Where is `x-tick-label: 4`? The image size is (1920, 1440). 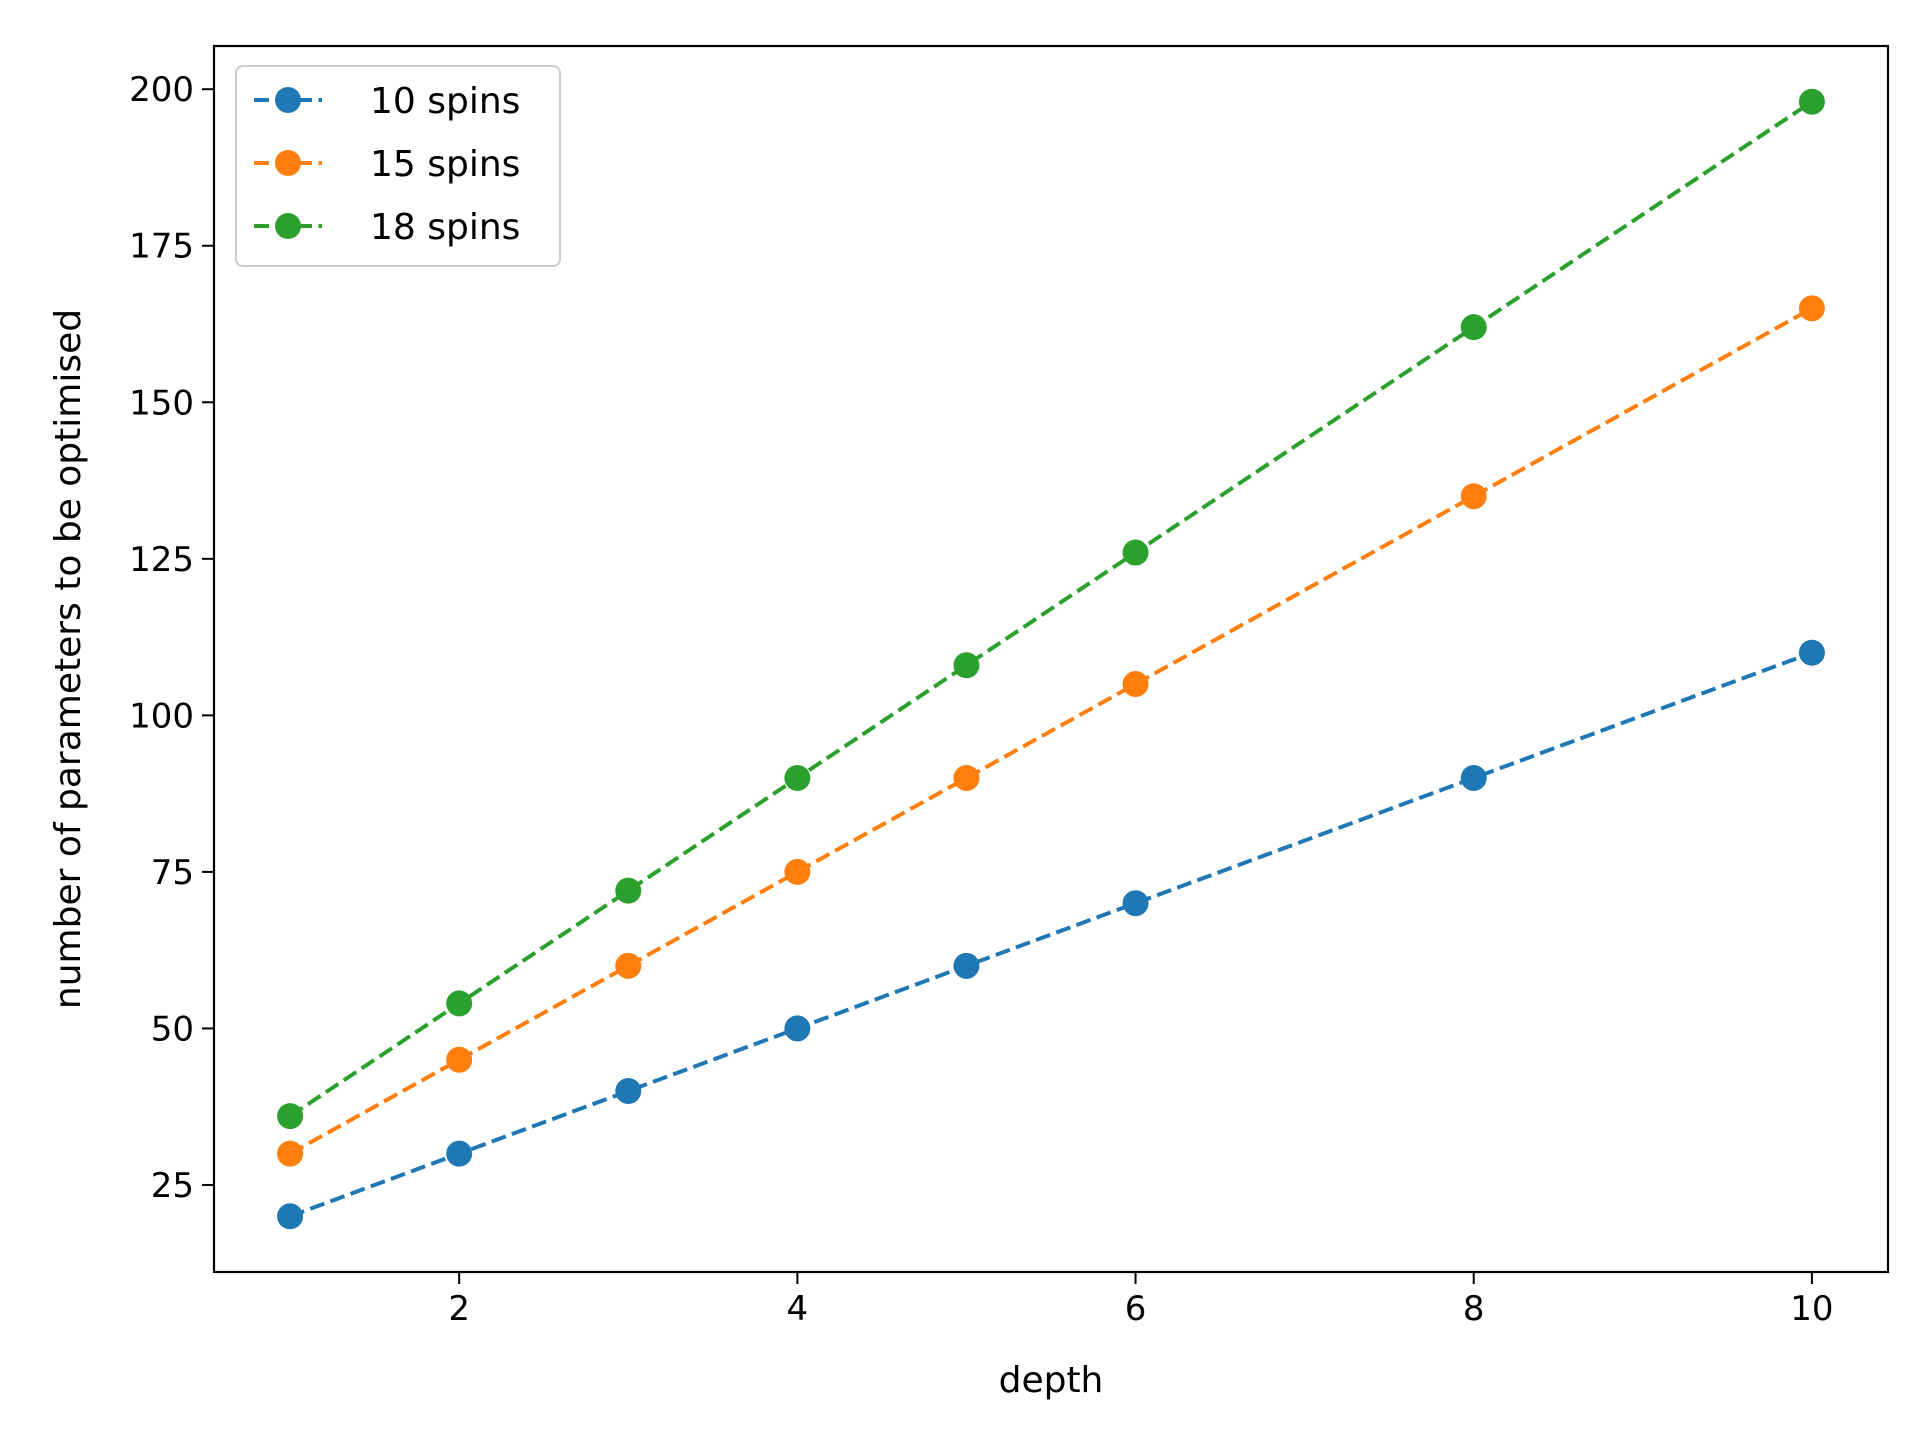
x-tick-label: 4 is located at coordinates (798, 1309).